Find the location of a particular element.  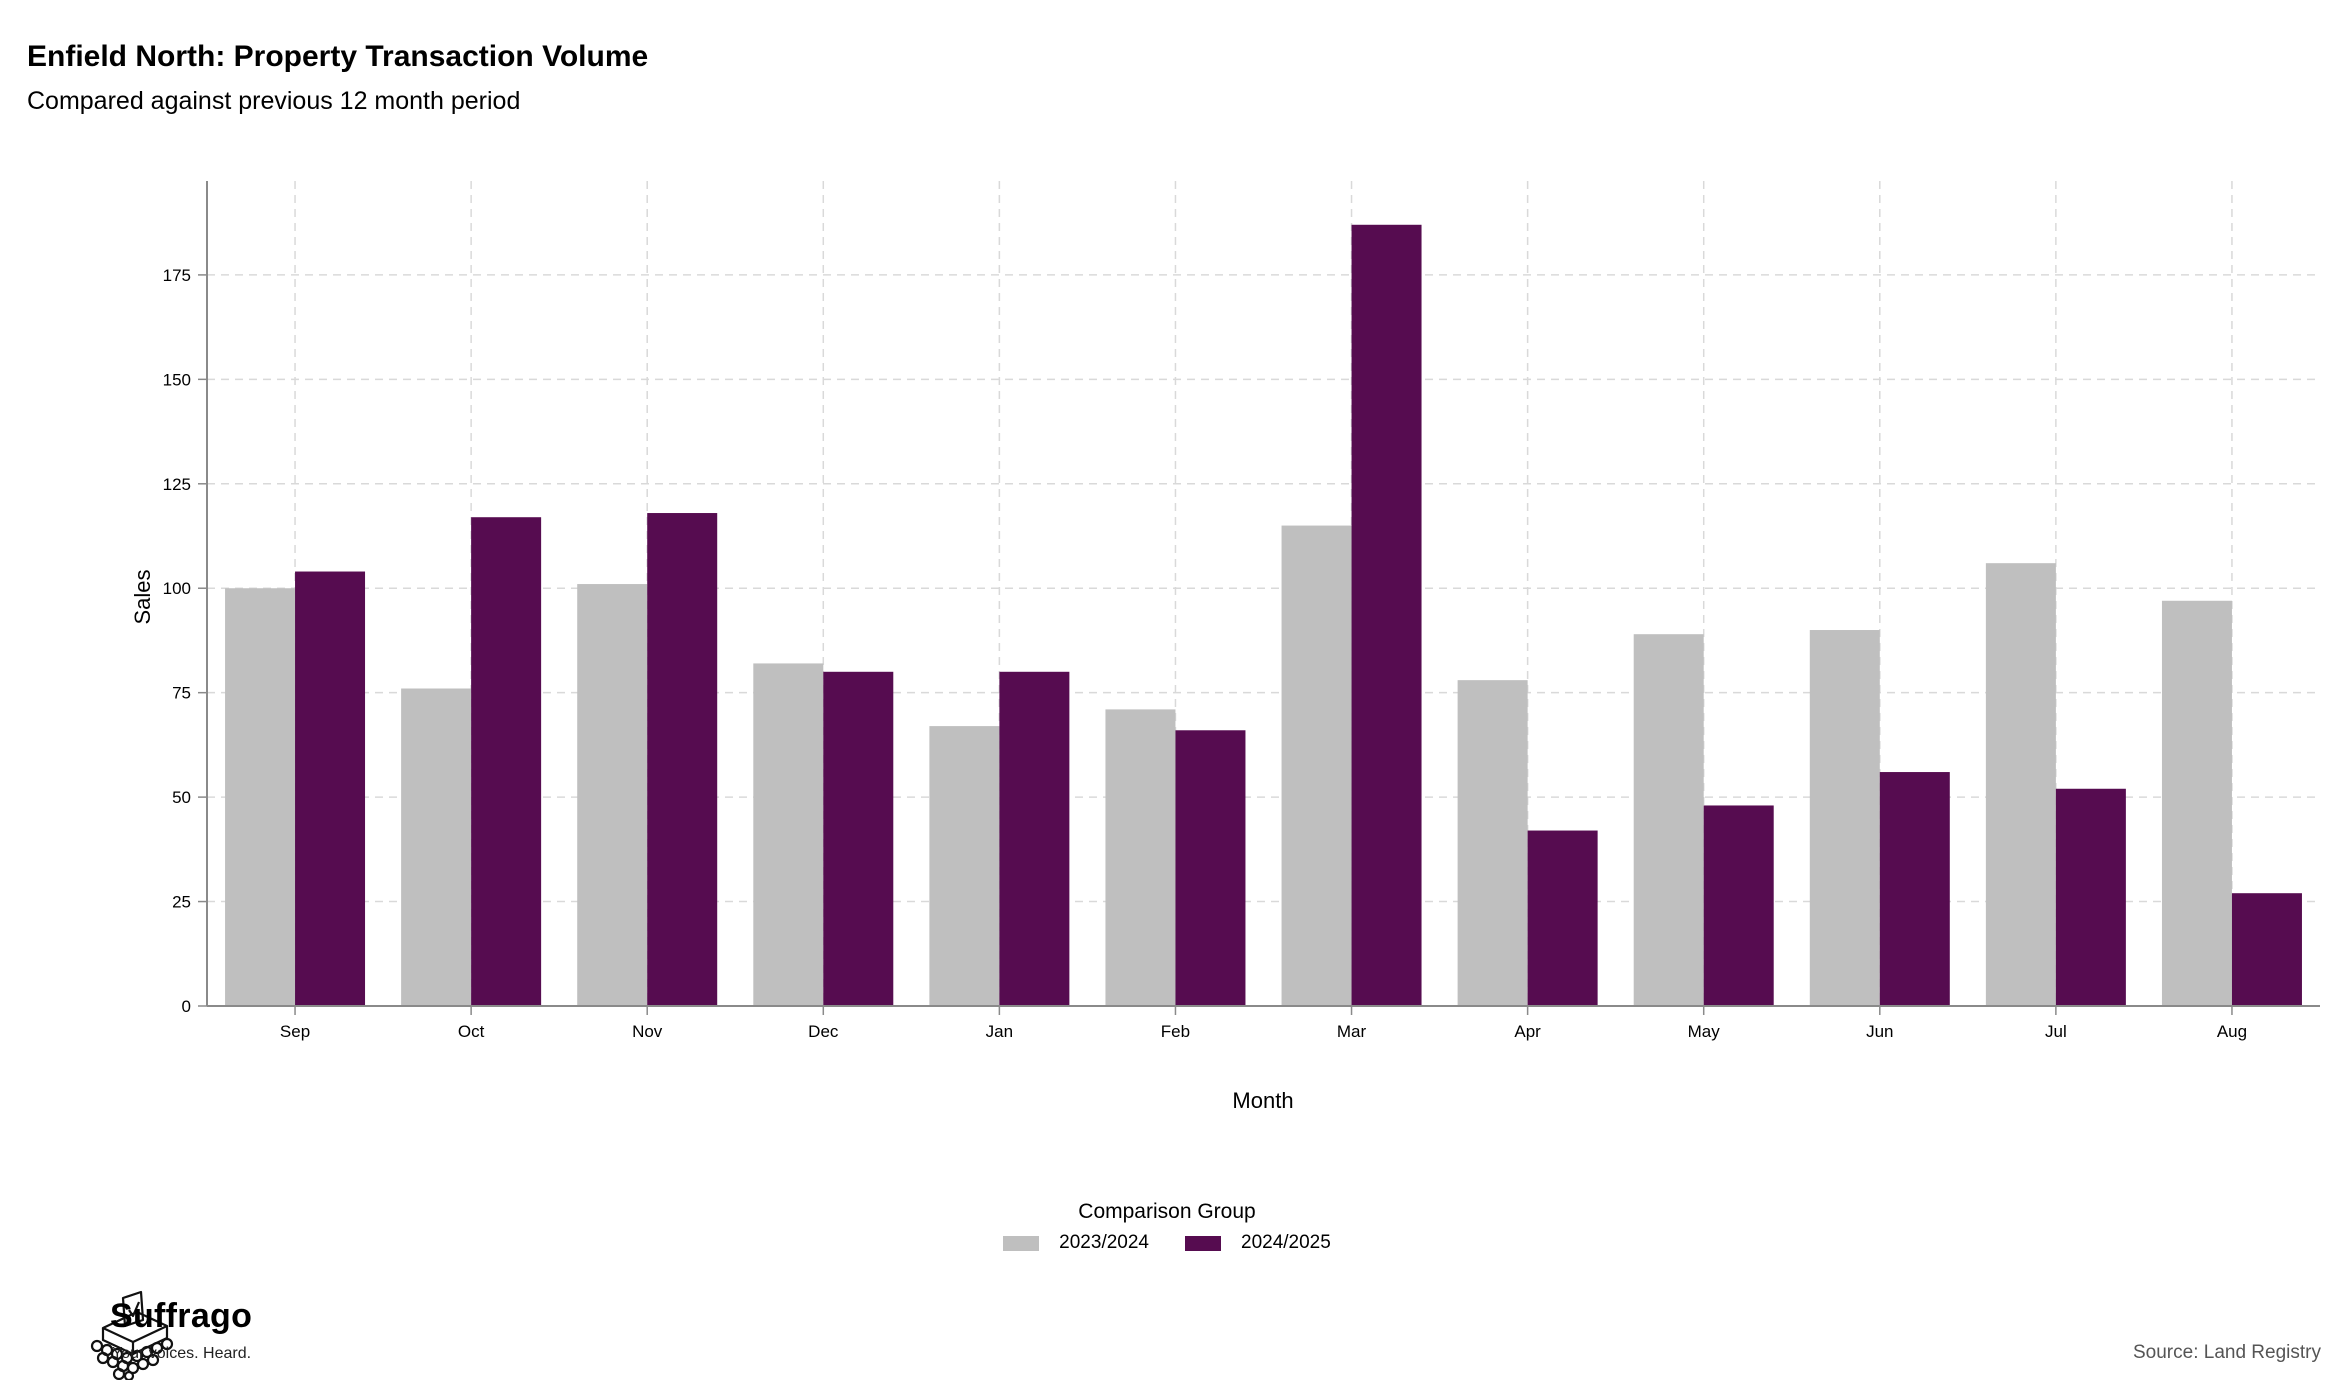

bar-2023-2024-mar is located at coordinates (1316, 765).